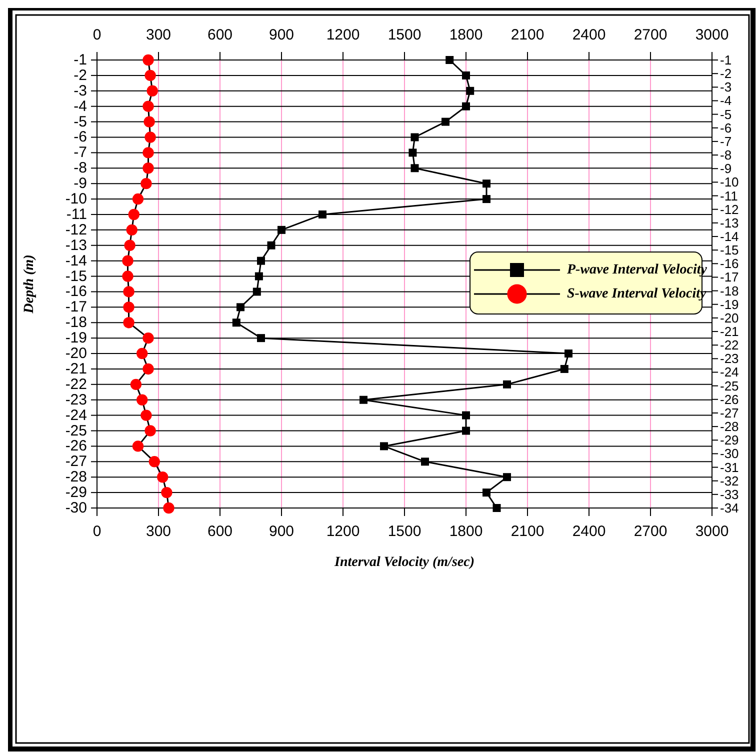 This screenshot has height=753, width=756. I want to click on y2-tick-label: -17, so click(729, 277).